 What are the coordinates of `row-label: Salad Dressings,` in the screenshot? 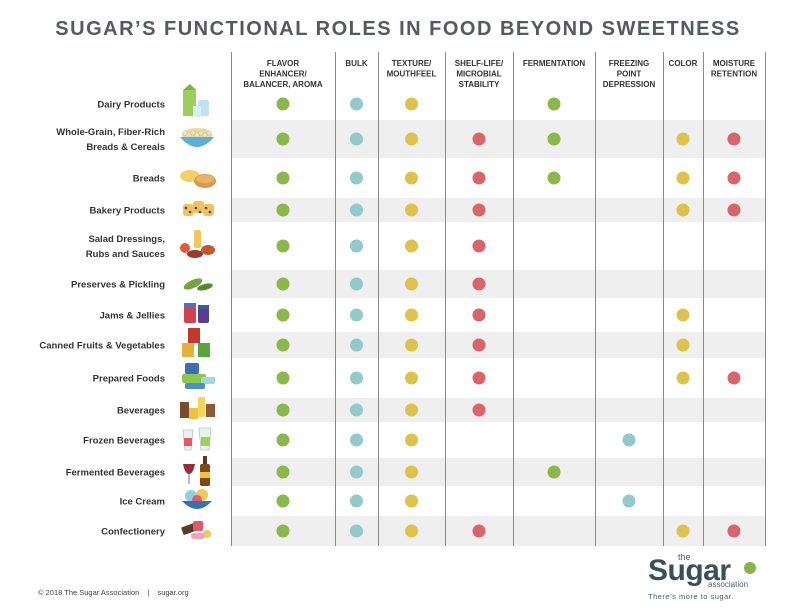 It's located at (126, 239).